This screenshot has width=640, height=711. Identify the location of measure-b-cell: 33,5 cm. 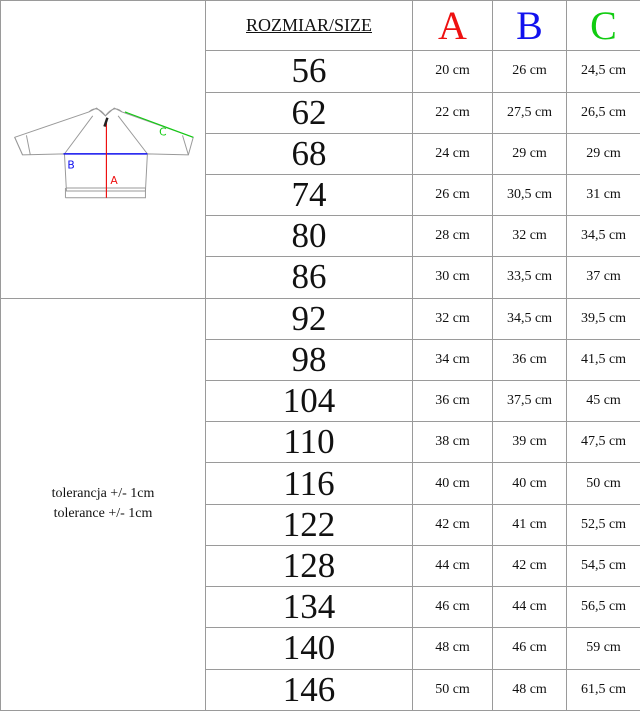
(529, 277).